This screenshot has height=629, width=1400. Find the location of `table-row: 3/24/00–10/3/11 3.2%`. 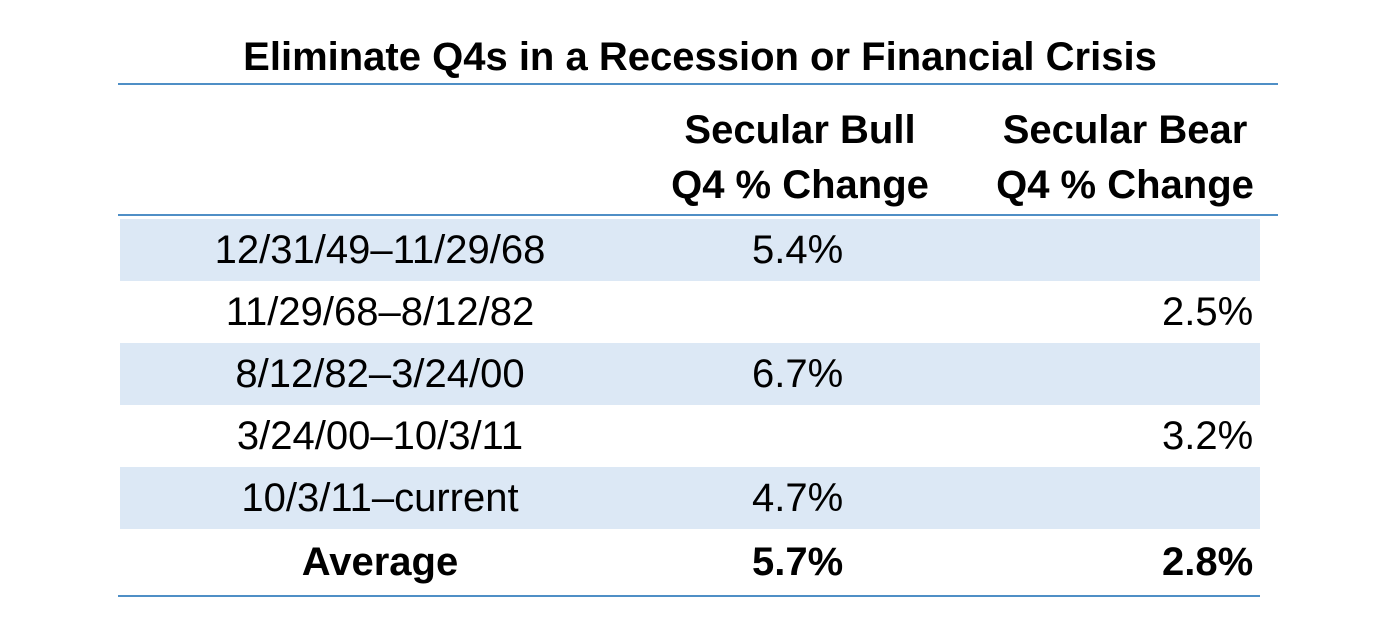

table-row: 3/24/00–10/3/11 3.2% is located at coordinates (690, 436).